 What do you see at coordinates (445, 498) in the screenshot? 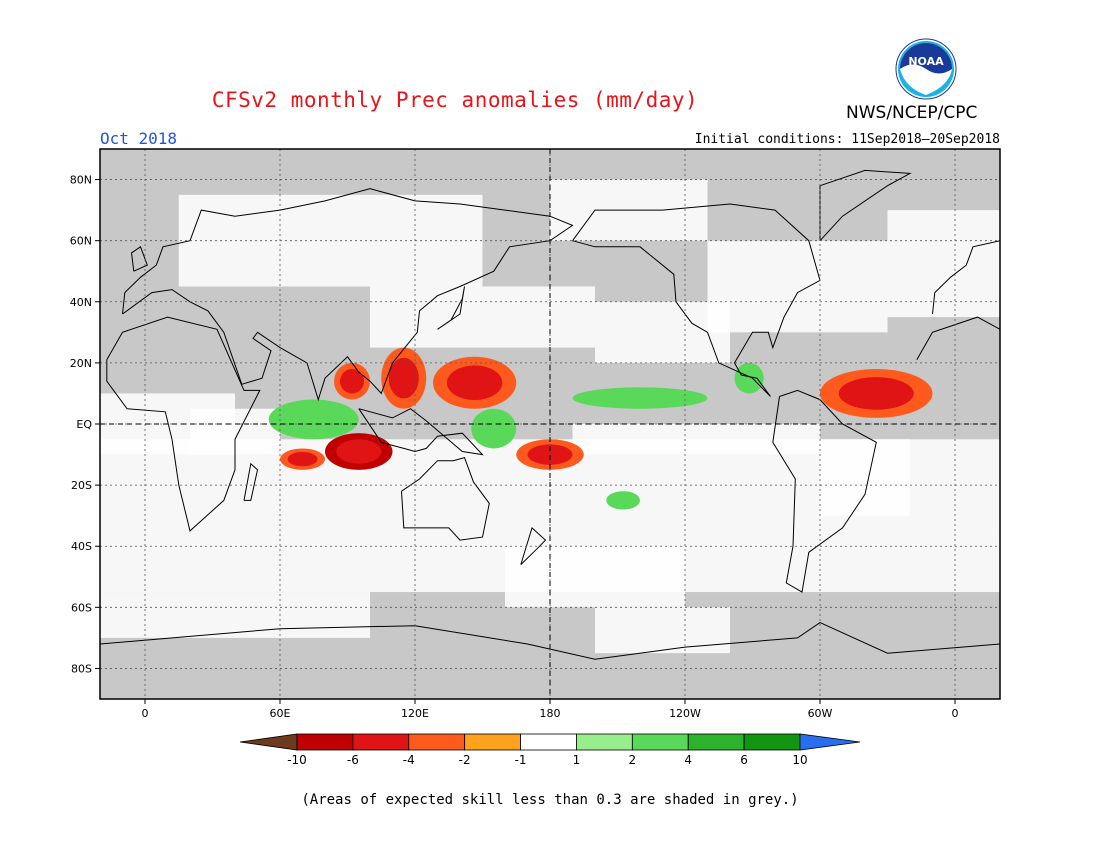
I see `coastline-australia` at bounding box center [445, 498].